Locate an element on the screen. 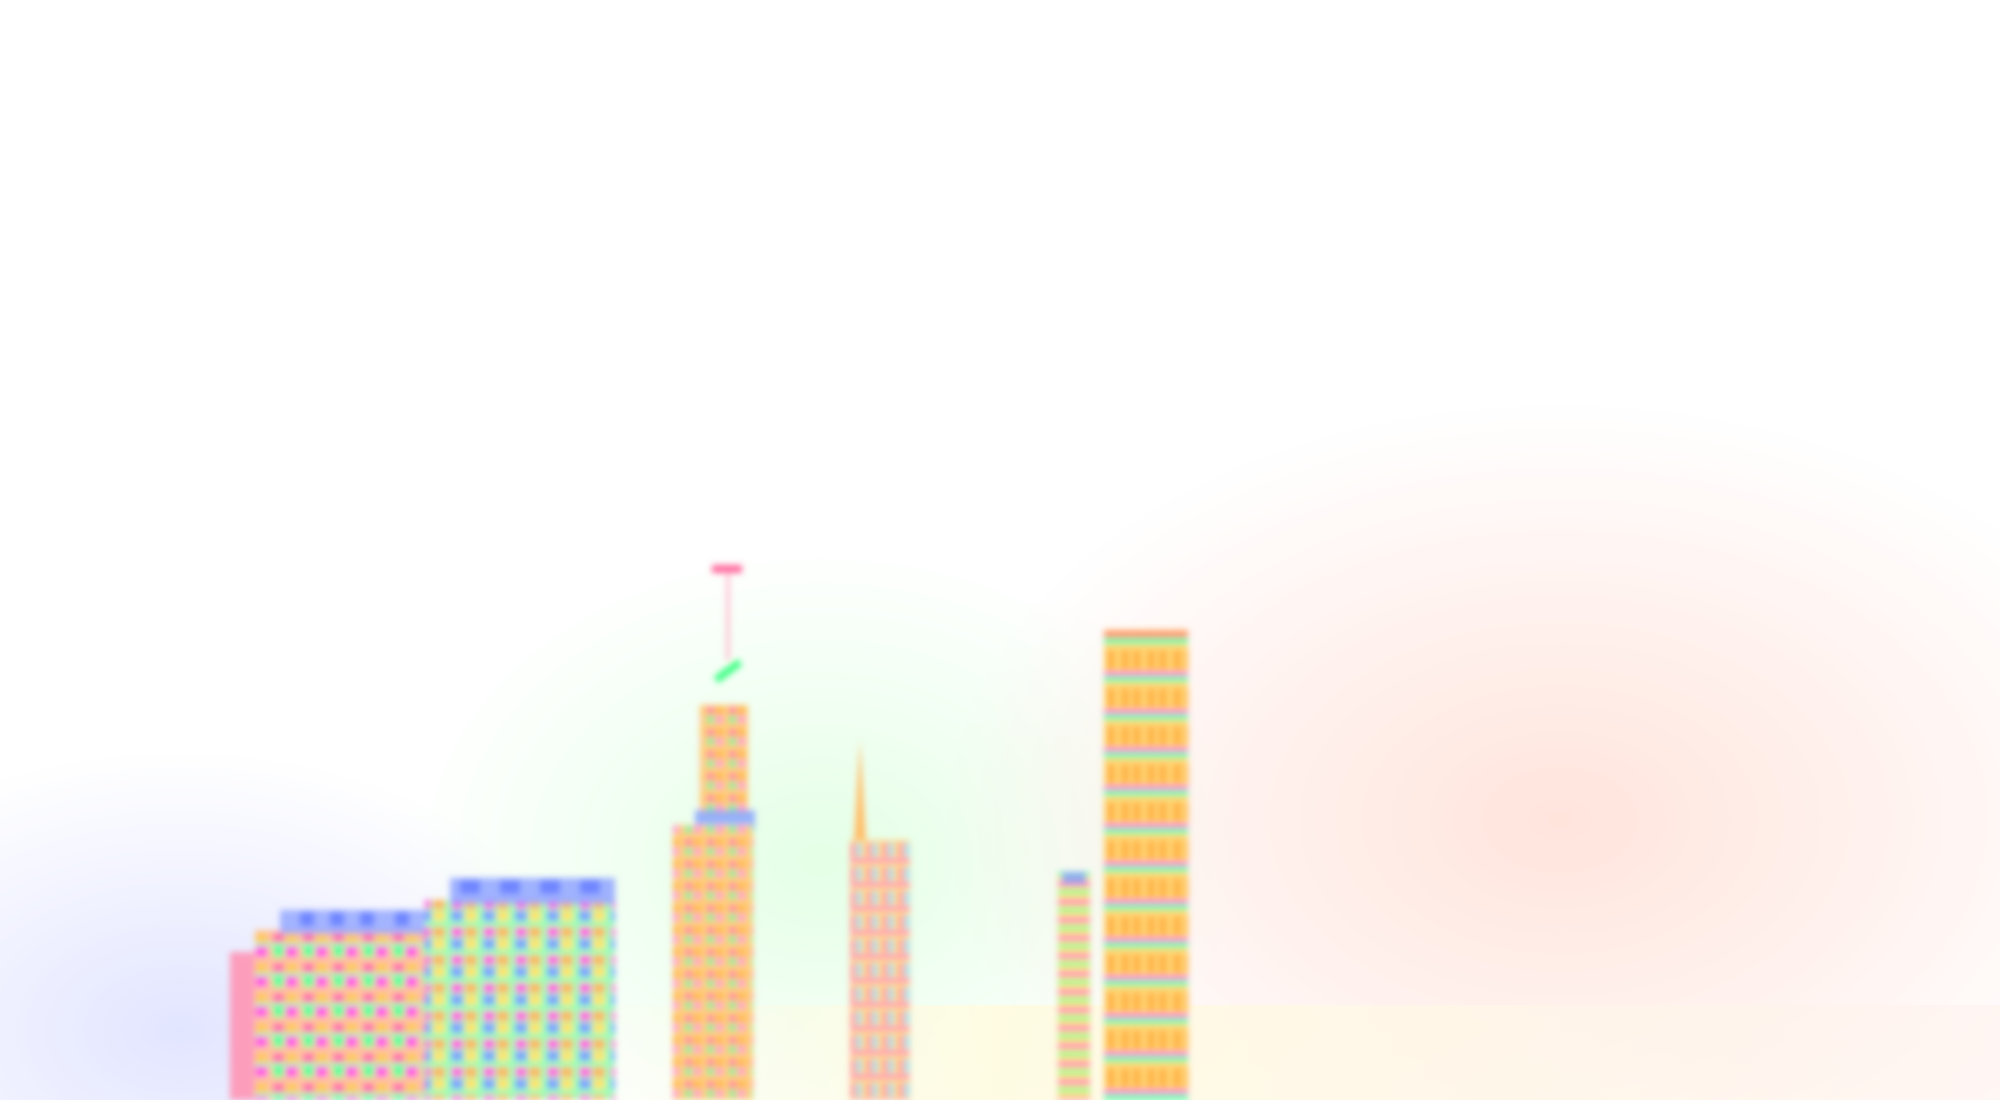  building-tall-tower is located at coordinates (1146, 865).